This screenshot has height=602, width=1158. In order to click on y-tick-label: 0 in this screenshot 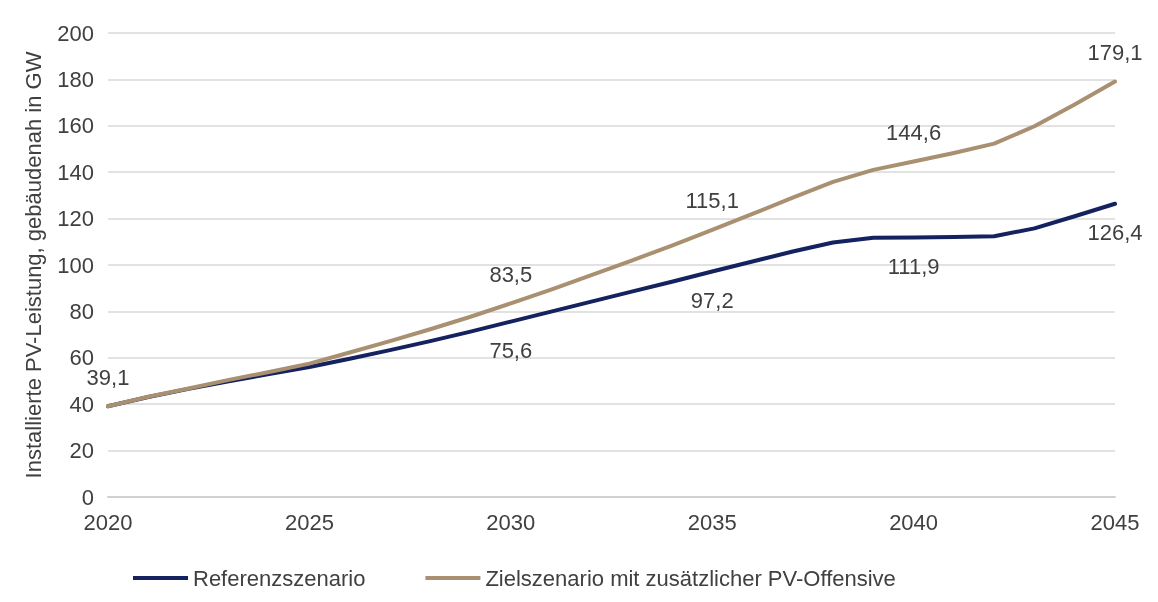, I will do `click(87, 497)`.